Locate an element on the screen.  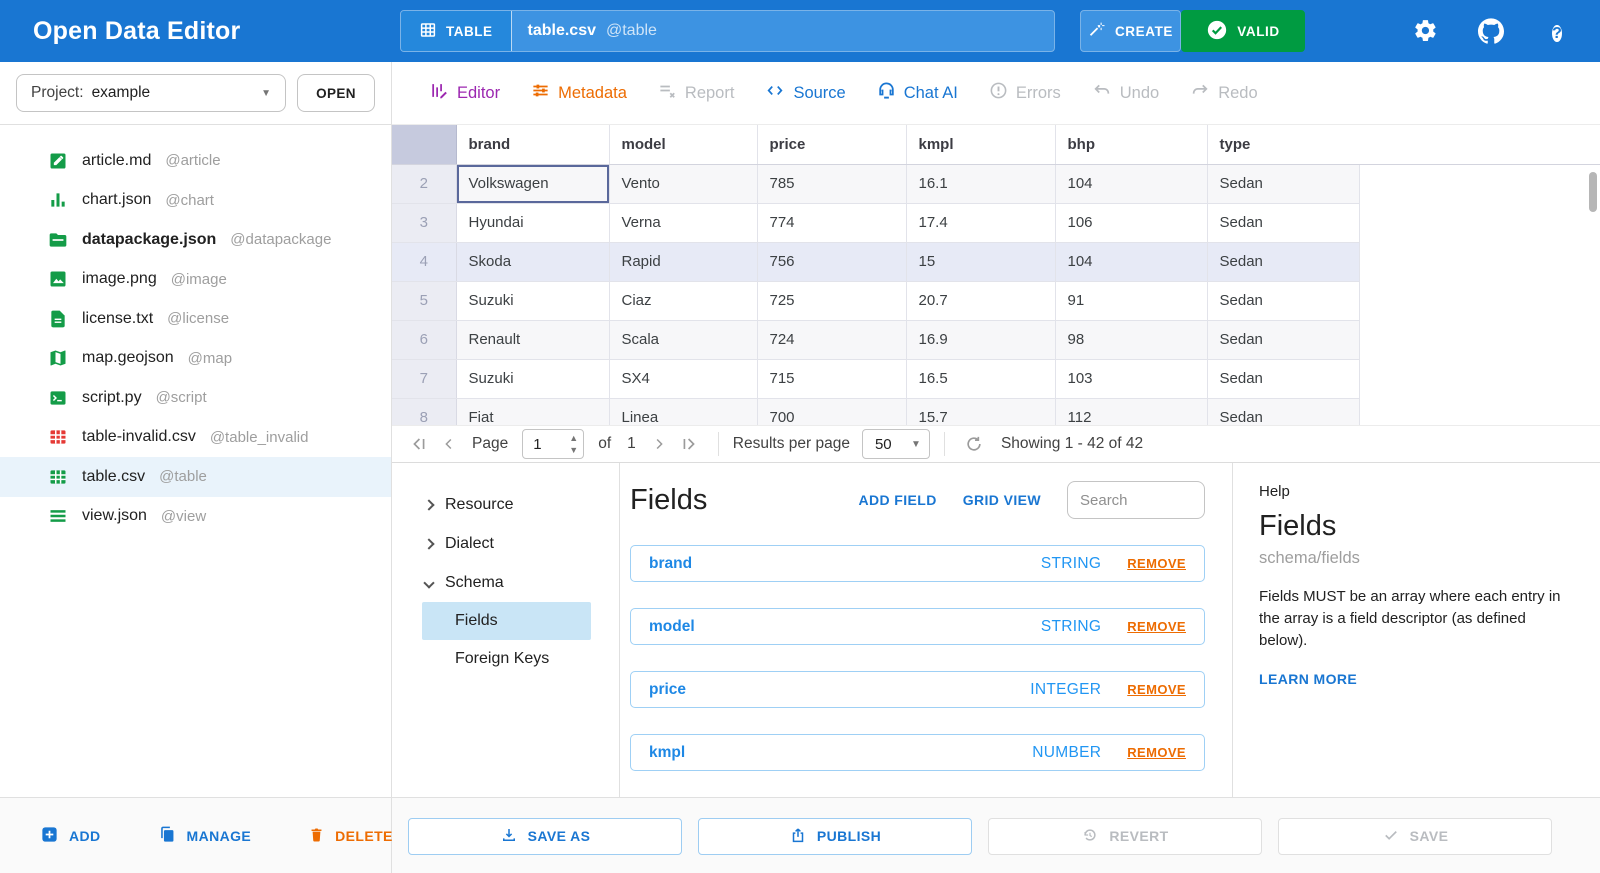
per-page-select: 50 ▼ is located at coordinates (895, 444).